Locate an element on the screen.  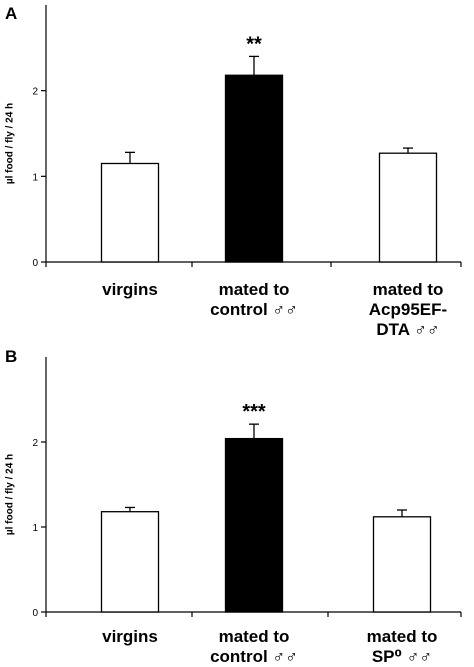
category-label: DTA ♂♂ is located at coordinates (407, 329).